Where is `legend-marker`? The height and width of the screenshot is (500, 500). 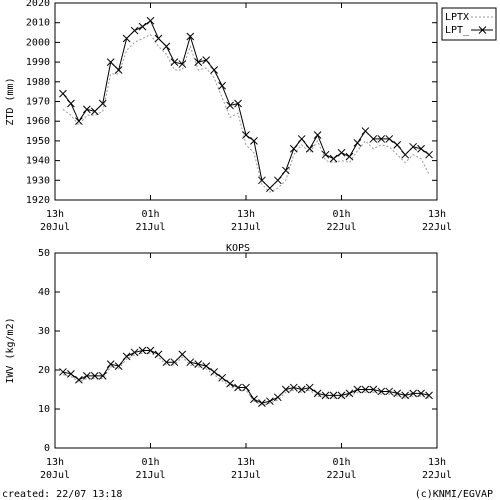
legend-marker is located at coordinates (482, 30).